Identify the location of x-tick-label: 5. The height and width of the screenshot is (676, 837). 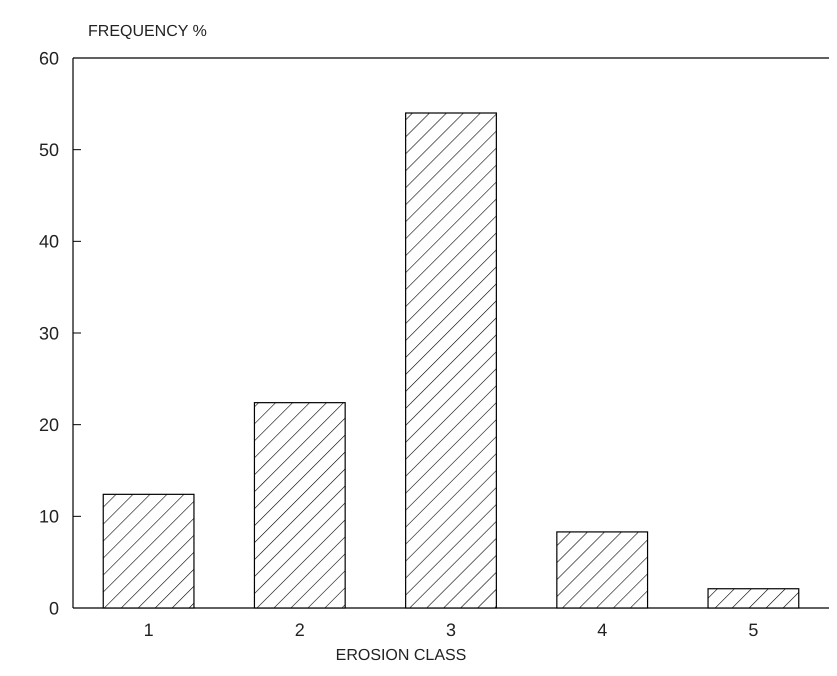
(753, 630).